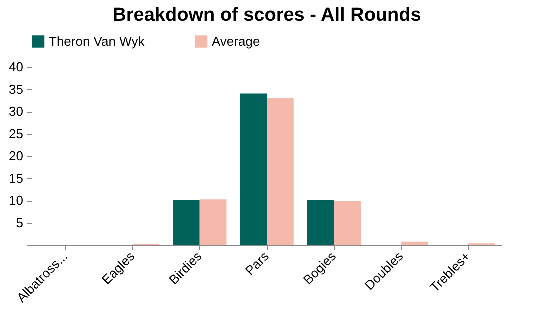  Describe the element at coordinates (97, 41) in the screenshot. I see `legend-label: Theron Van Wyk` at that location.